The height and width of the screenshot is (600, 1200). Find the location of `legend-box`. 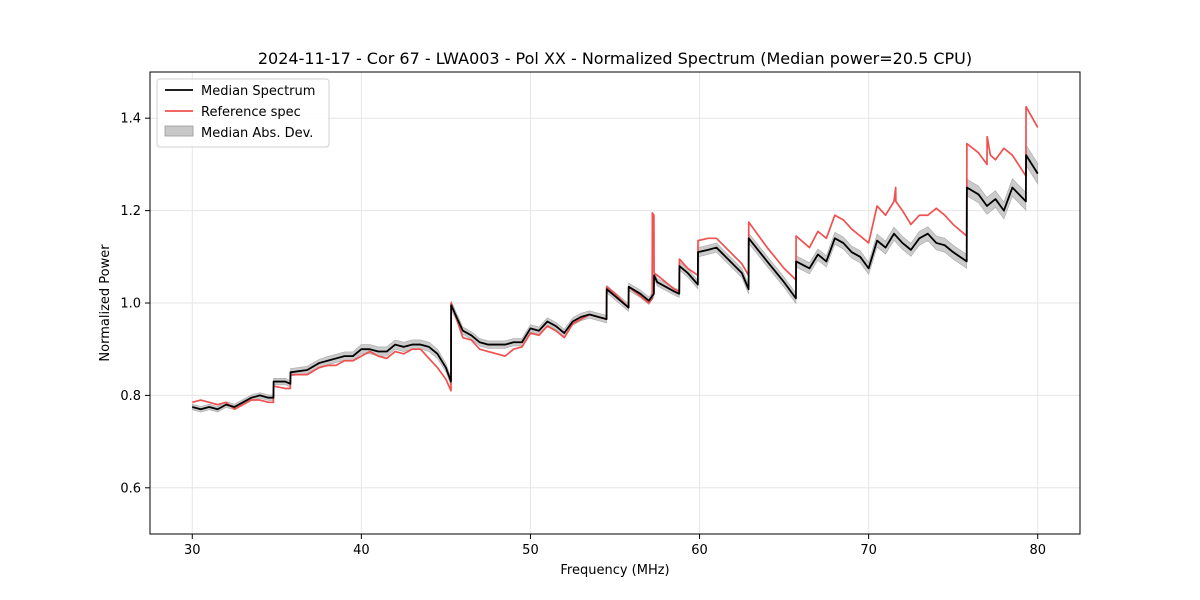

legend-box is located at coordinates (243, 113).